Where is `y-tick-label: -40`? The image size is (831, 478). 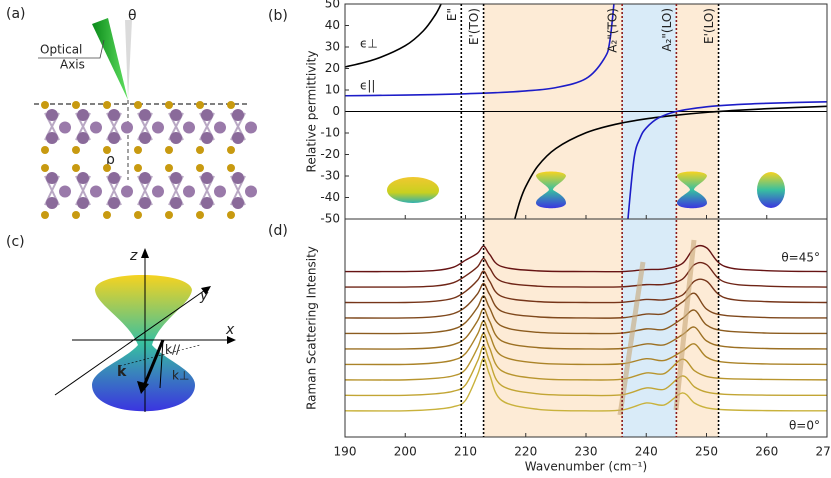 y-tick-label: -40 is located at coordinates (330, 197).